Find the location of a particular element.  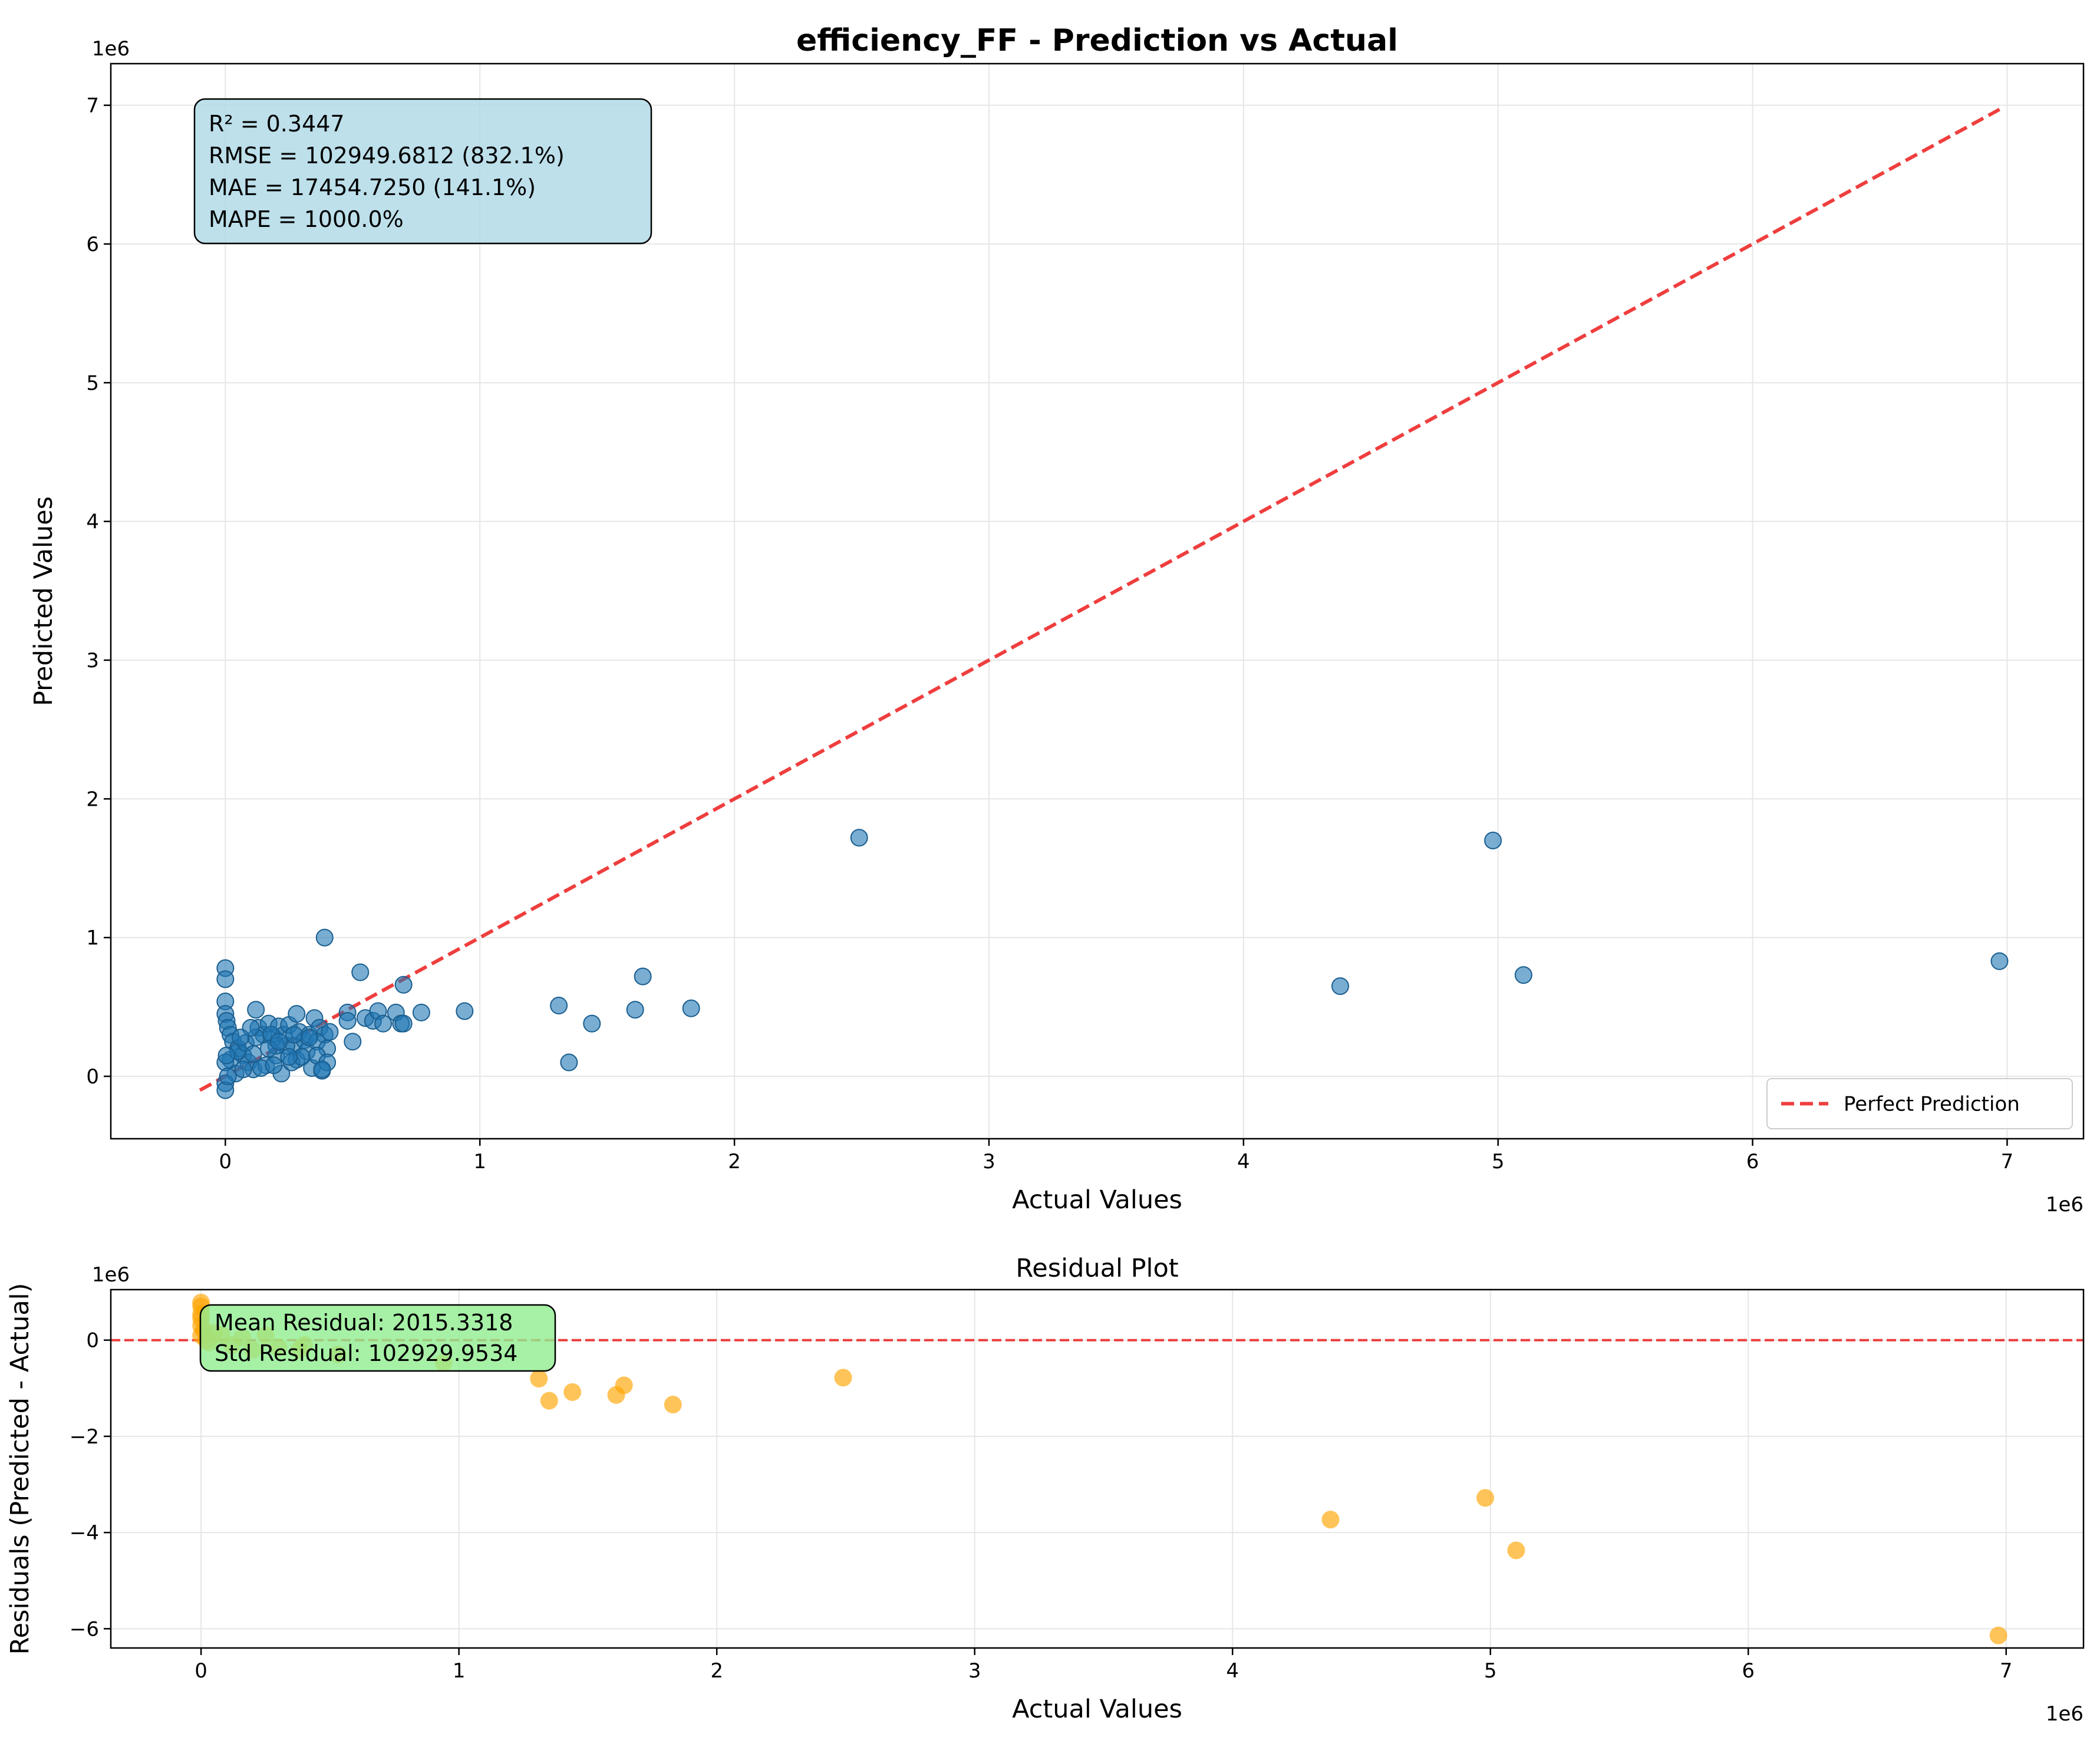

legend-box is located at coordinates (1920, 1103).